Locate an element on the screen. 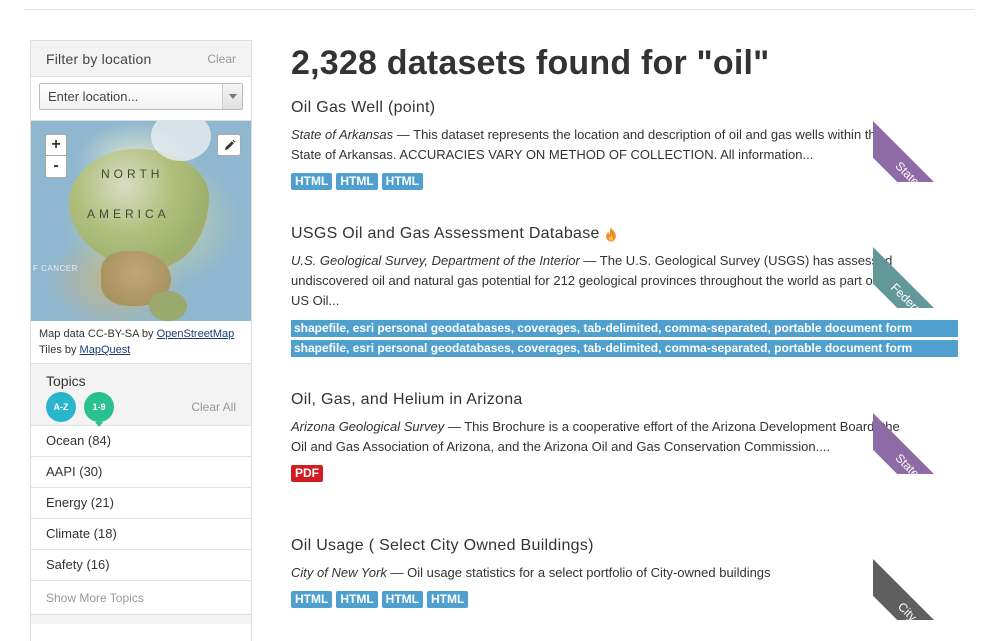 The height and width of the screenshot is (641, 997). dataset-title-link: USGS Oil and Gas Assessment Database is located at coordinates (624, 234).